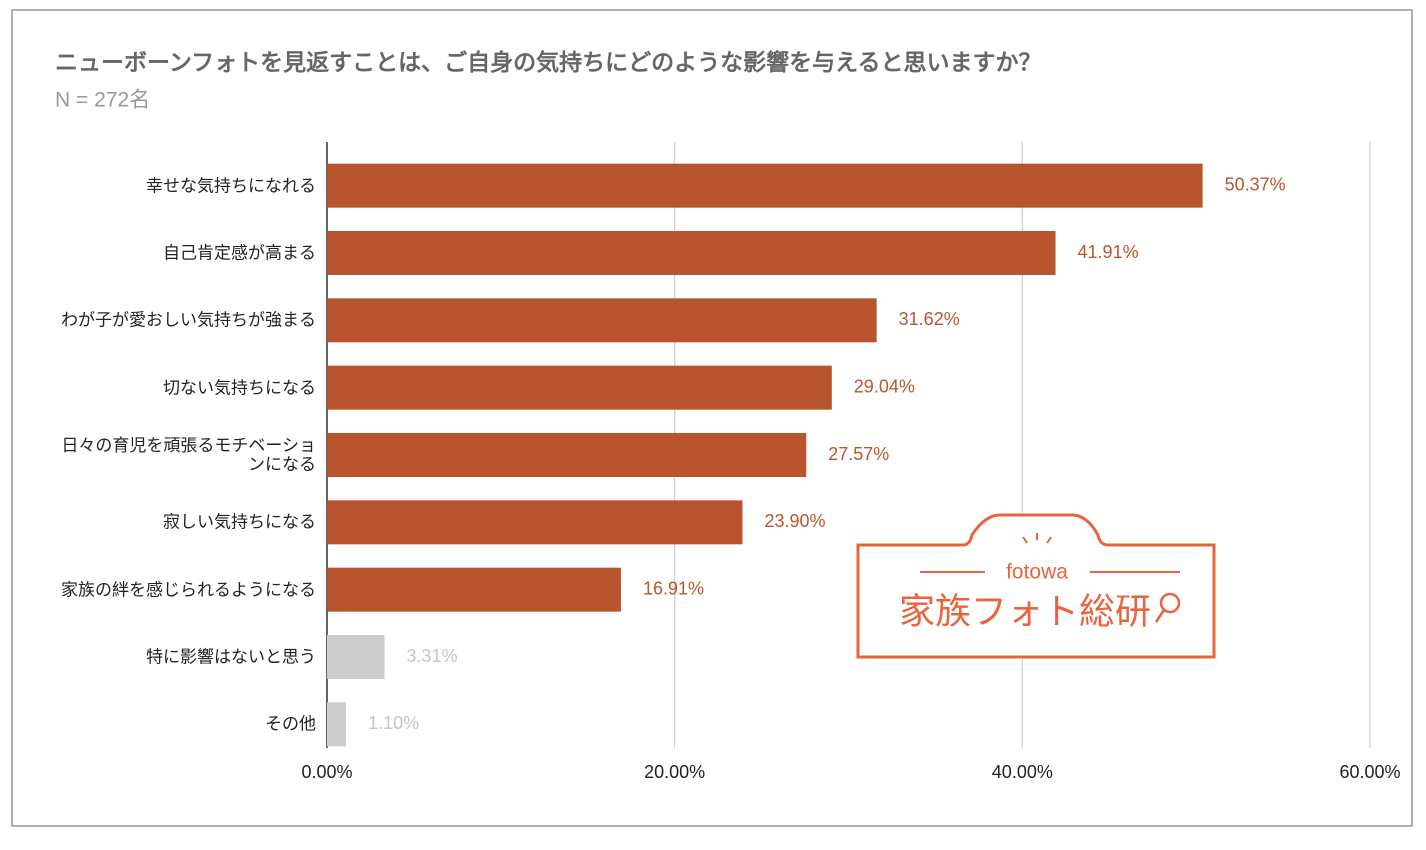 The height and width of the screenshot is (850, 1426). I want to click on logo: fotowa 家族フォト総研, so click(1036, 586).